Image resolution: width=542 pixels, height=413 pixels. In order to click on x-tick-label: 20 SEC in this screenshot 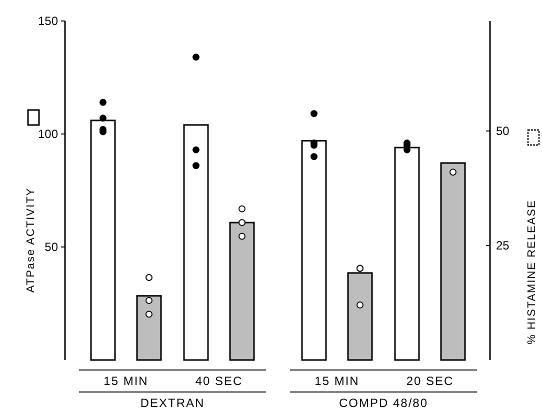, I will do `click(430, 381)`.